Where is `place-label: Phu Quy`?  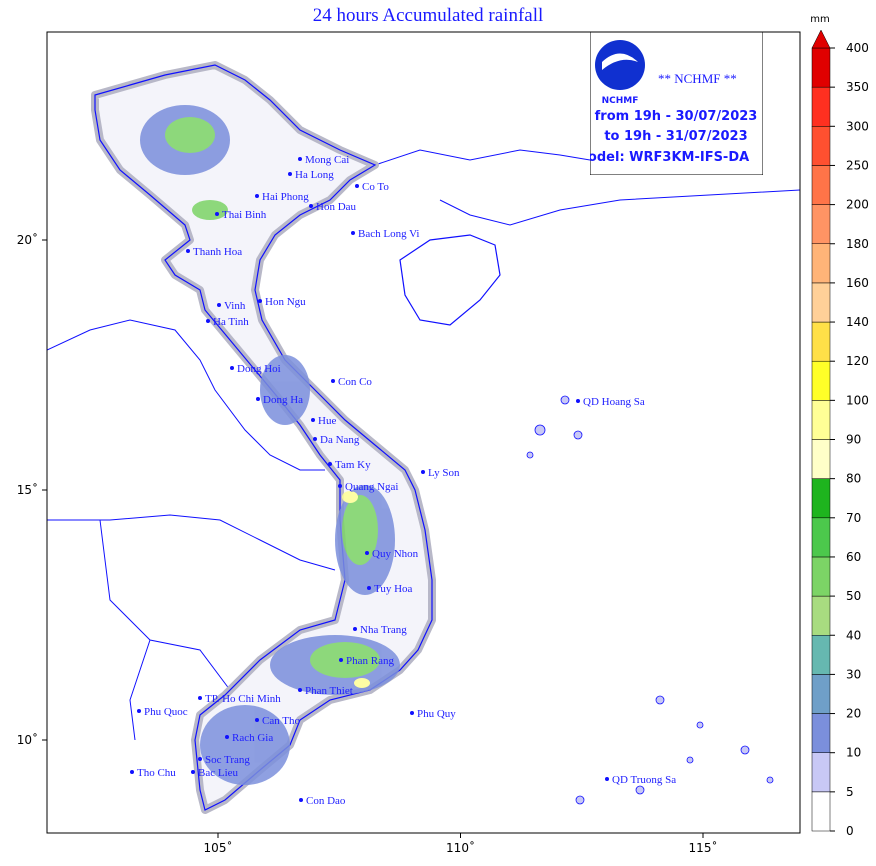 place-label: Phu Quy is located at coordinates (436, 714).